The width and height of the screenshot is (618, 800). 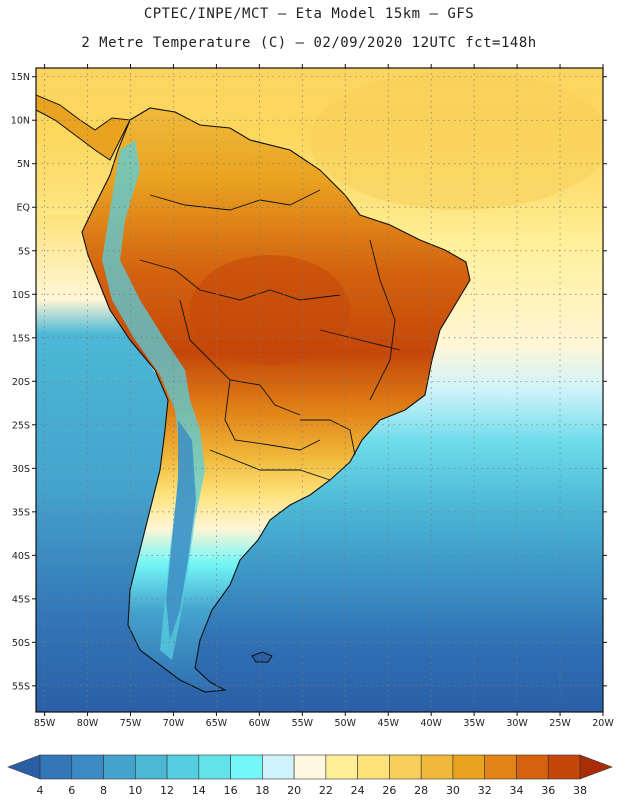 I want to click on colorbar-label: 20, so click(x=294, y=790).